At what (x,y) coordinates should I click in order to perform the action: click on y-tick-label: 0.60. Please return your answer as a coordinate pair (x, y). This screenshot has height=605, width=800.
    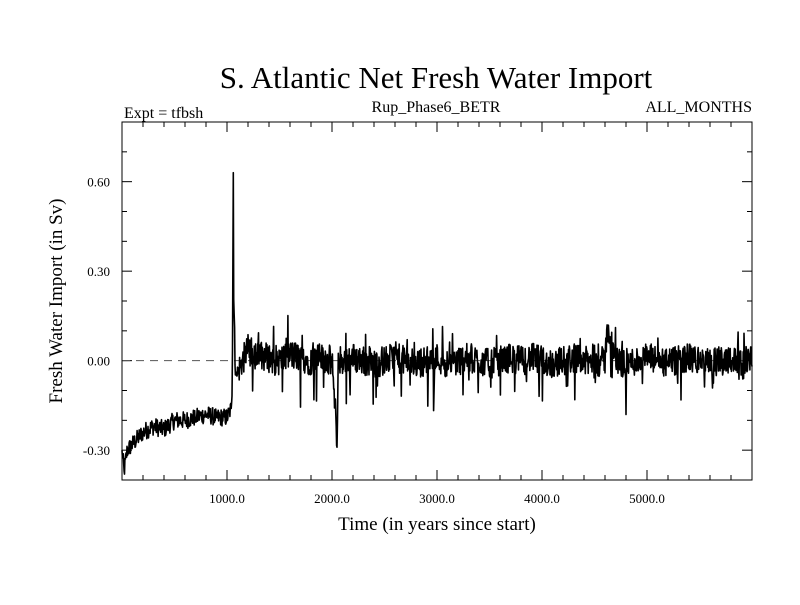
    Looking at the image, I should click on (98, 182).